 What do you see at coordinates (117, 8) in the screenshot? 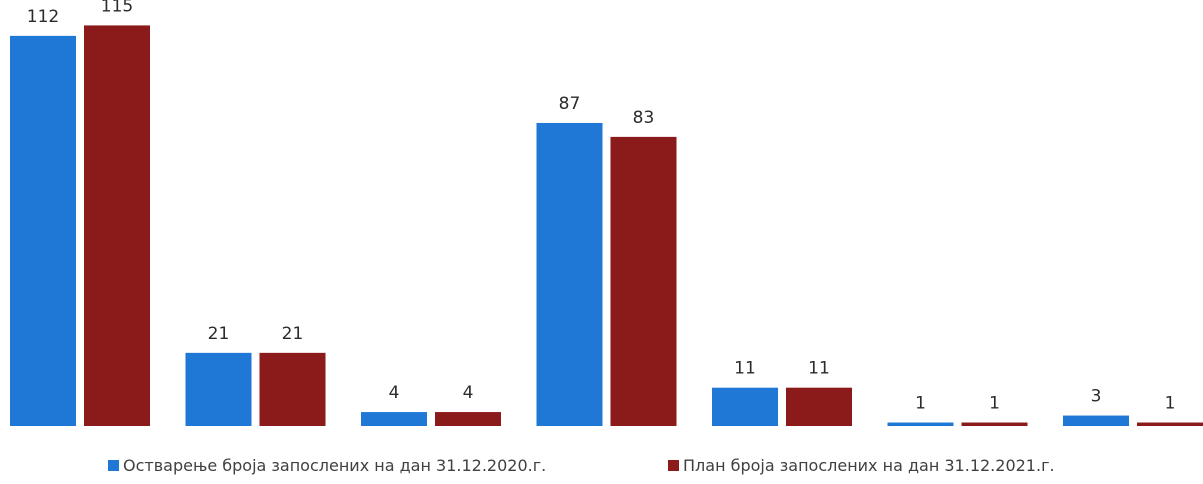
I see `data-label-s1-c0: 115` at bounding box center [117, 8].